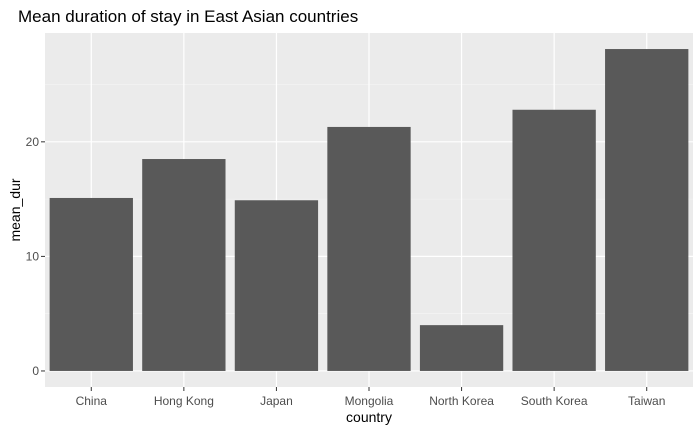 Image resolution: width=700 pixels, height=432 pixels. Describe the element at coordinates (646, 401) in the screenshot. I see `x-tick-label: Taiwan` at that location.